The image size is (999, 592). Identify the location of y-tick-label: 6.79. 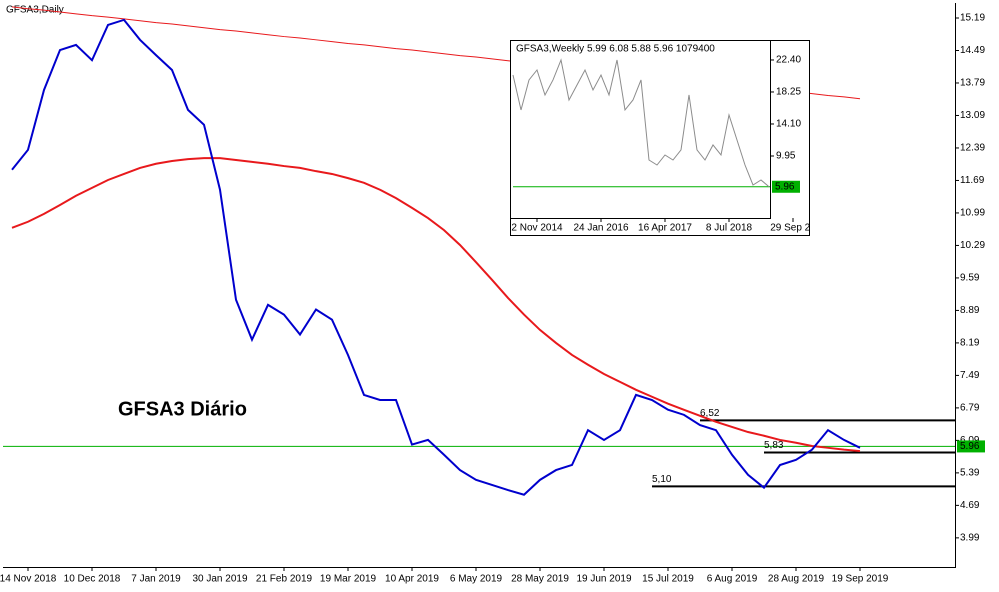
(970, 408).